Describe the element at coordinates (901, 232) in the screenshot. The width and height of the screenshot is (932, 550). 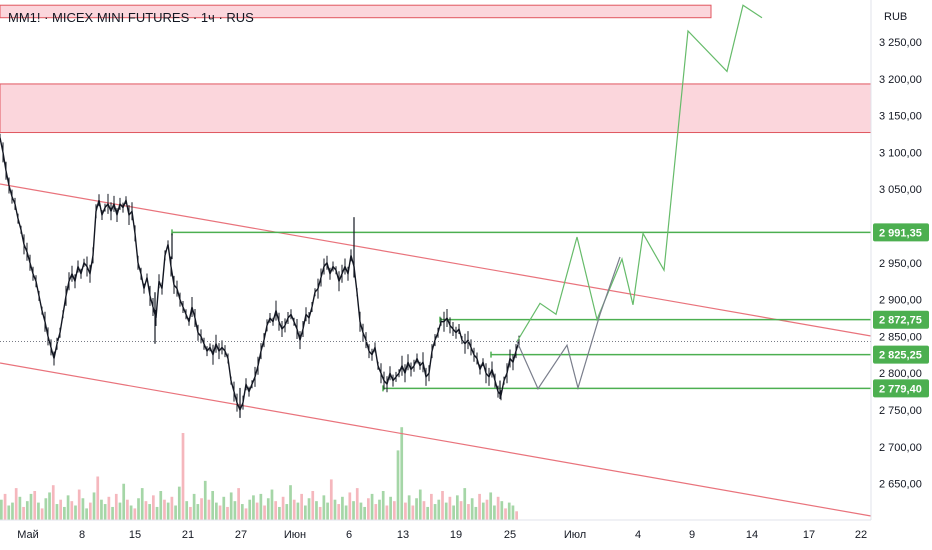
I see `price-label-badge` at that location.